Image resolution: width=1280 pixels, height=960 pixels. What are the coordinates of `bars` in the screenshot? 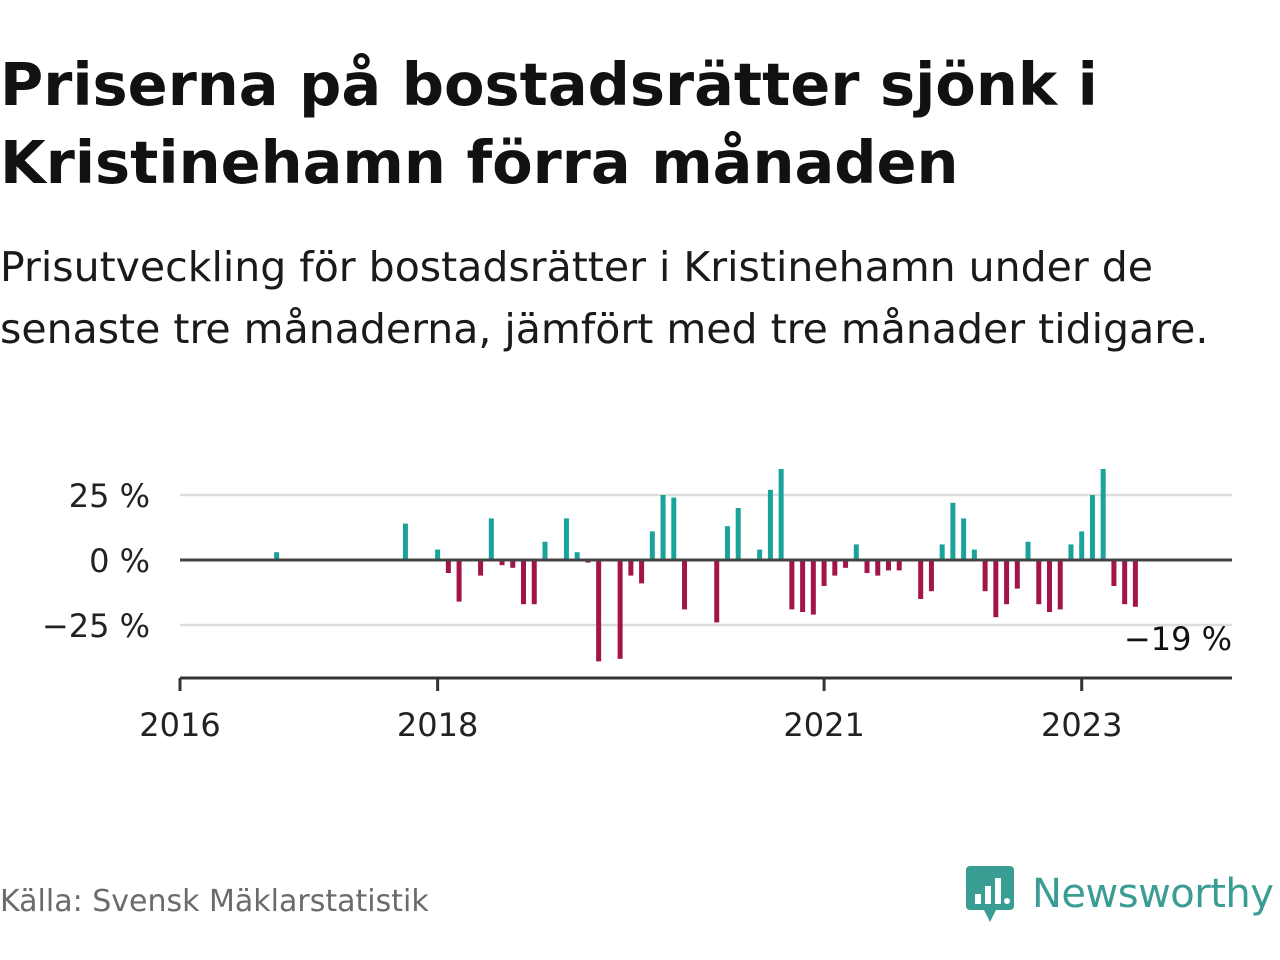 It's located at (706, 565).